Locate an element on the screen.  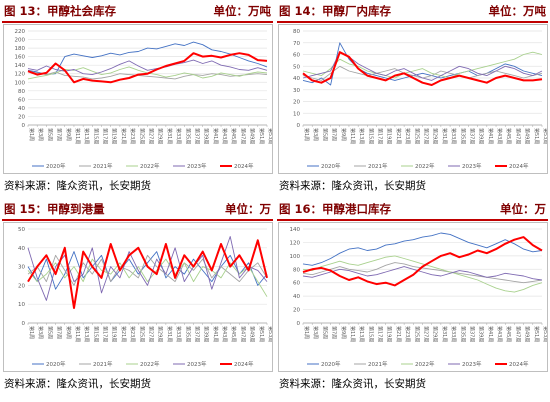
y-tick-label: 60 is located at coordinates (21, 100).